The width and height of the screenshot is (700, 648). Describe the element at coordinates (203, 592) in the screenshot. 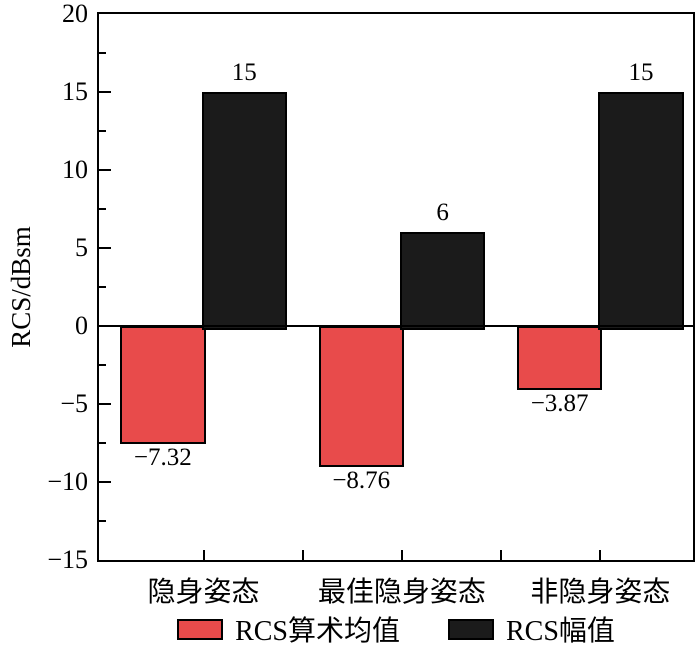

I see `category-label-0: 隐身姿态` at that location.